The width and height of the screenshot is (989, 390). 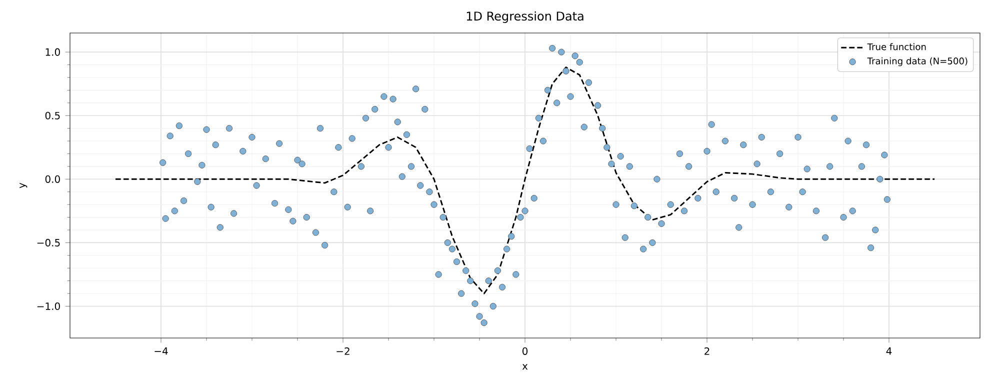 What do you see at coordinates (161, 351) in the screenshot?
I see `x-tick-label: −4` at bounding box center [161, 351].